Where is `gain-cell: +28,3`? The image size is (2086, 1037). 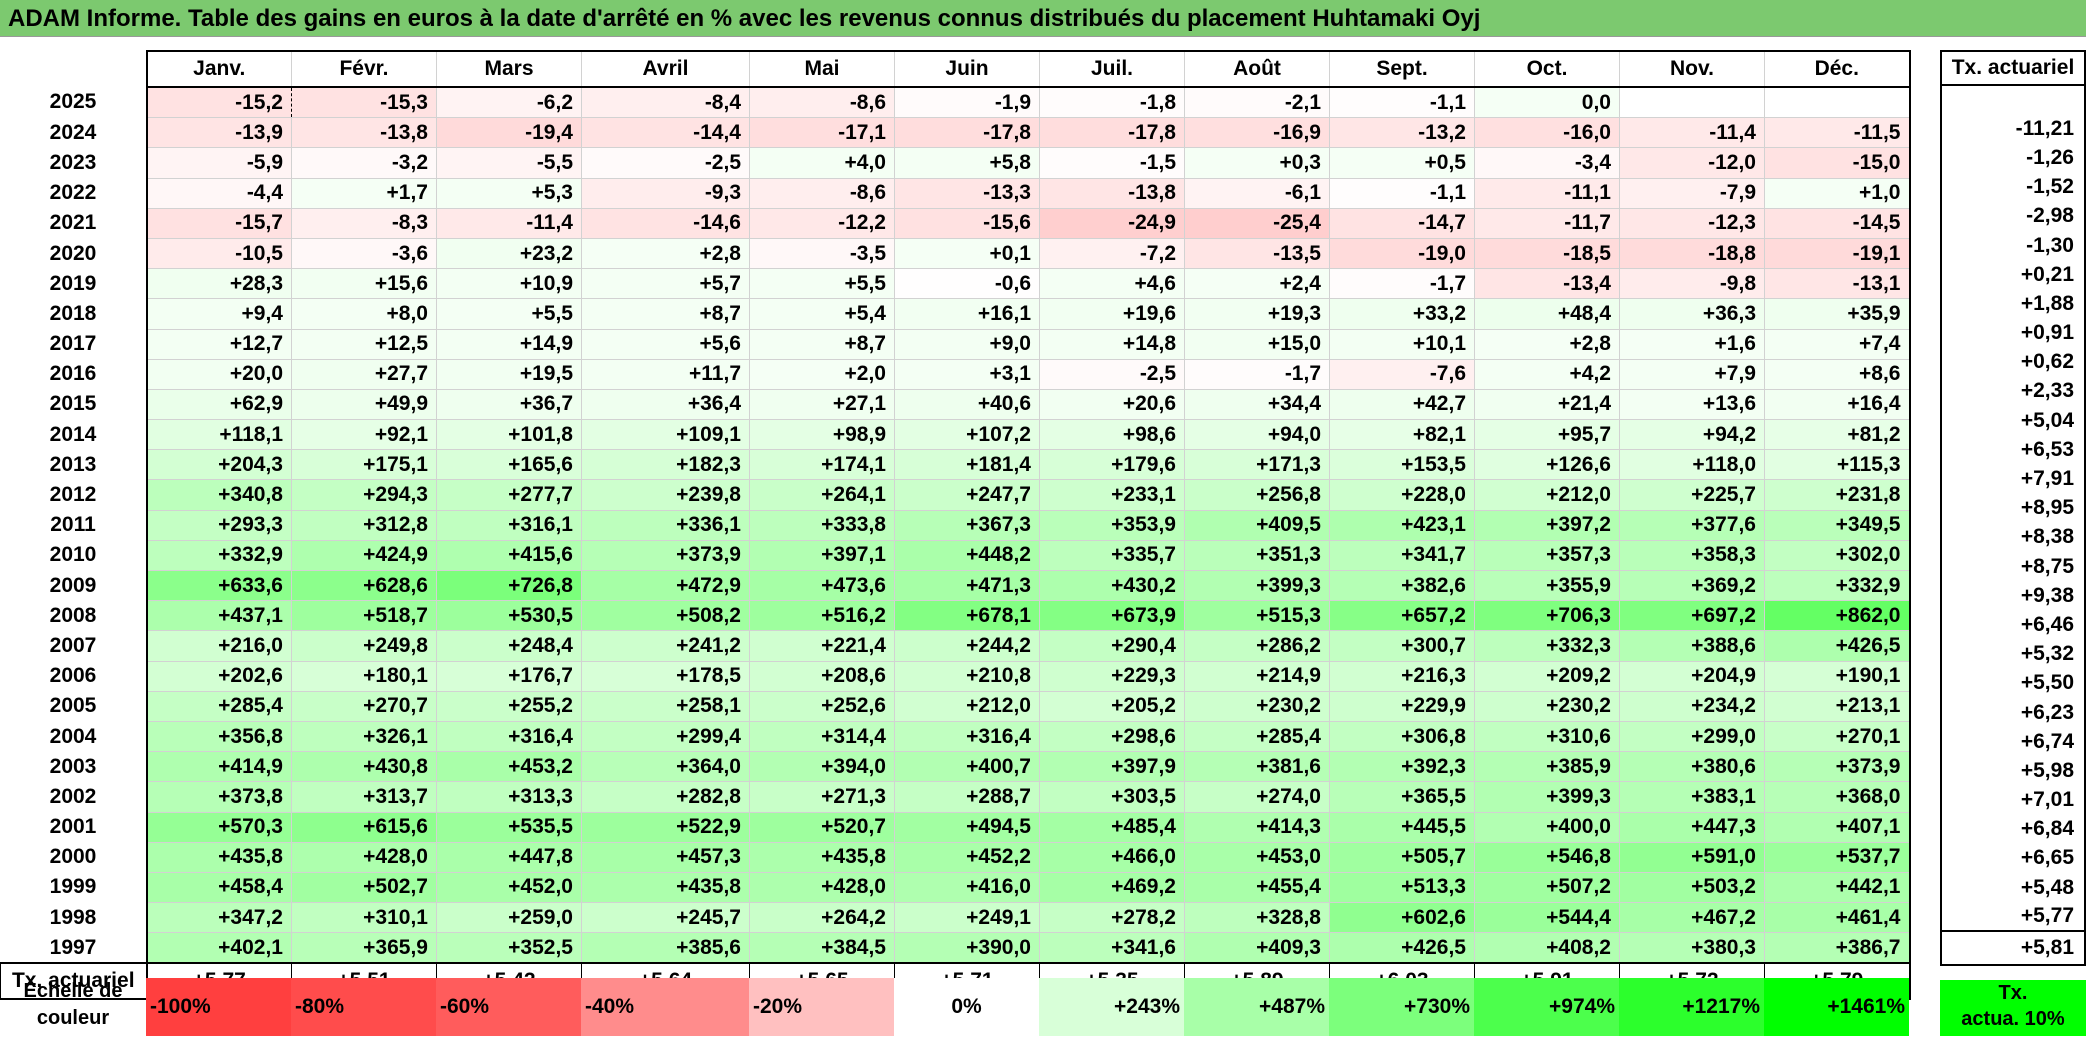
gain-cell: +28,3 is located at coordinates (219, 284).